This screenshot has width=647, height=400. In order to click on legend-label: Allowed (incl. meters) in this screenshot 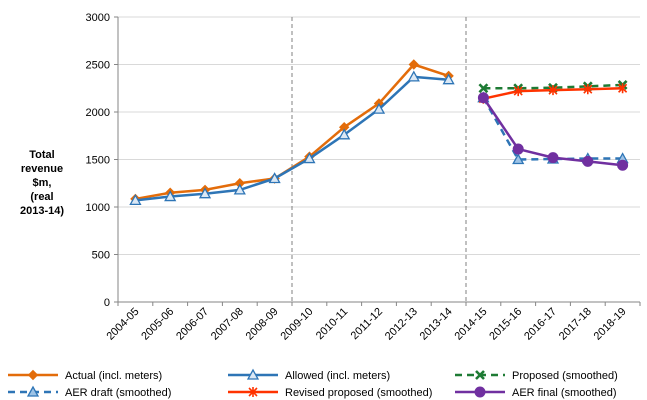, I will do `click(337, 376)`.